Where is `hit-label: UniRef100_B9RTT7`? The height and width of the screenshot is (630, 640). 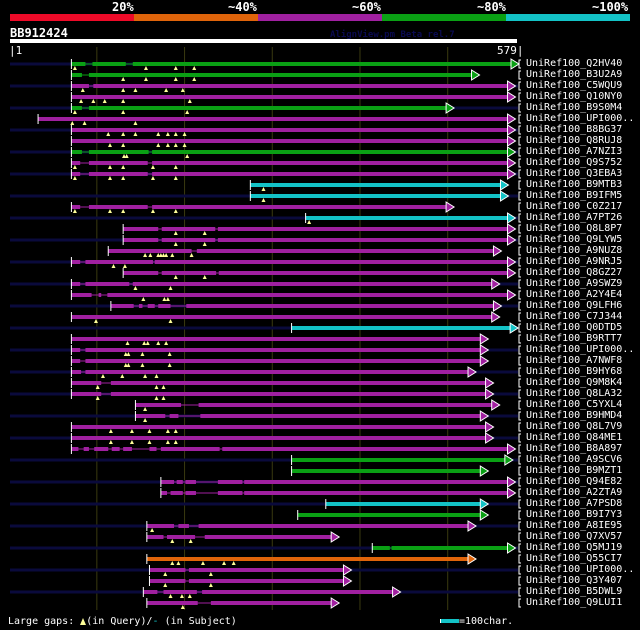
hit-label: UniRef100_B9RTT7 is located at coordinates (574, 338).